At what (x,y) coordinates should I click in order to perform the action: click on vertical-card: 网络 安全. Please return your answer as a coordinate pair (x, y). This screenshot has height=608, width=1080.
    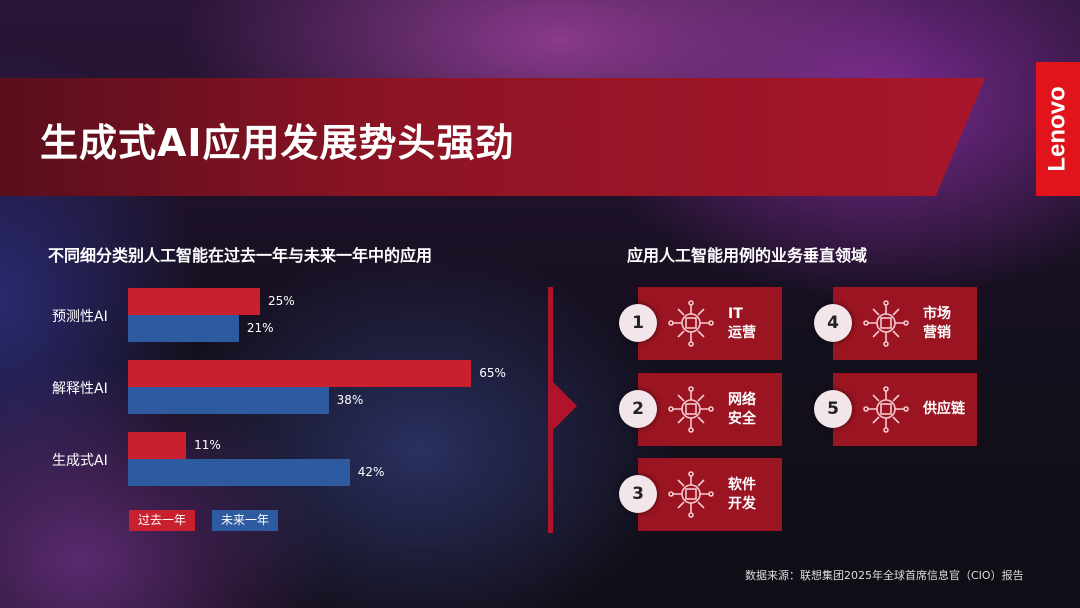
    Looking at the image, I should click on (710, 409).